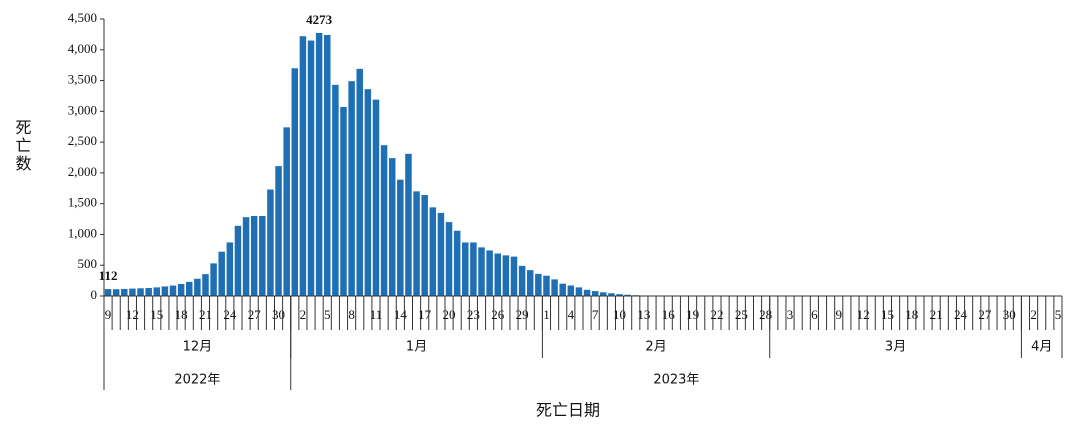  What do you see at coordinates (88, 263) in the screenshot?
I see `y-tick-label: 500` at bounding box center [88, 263].